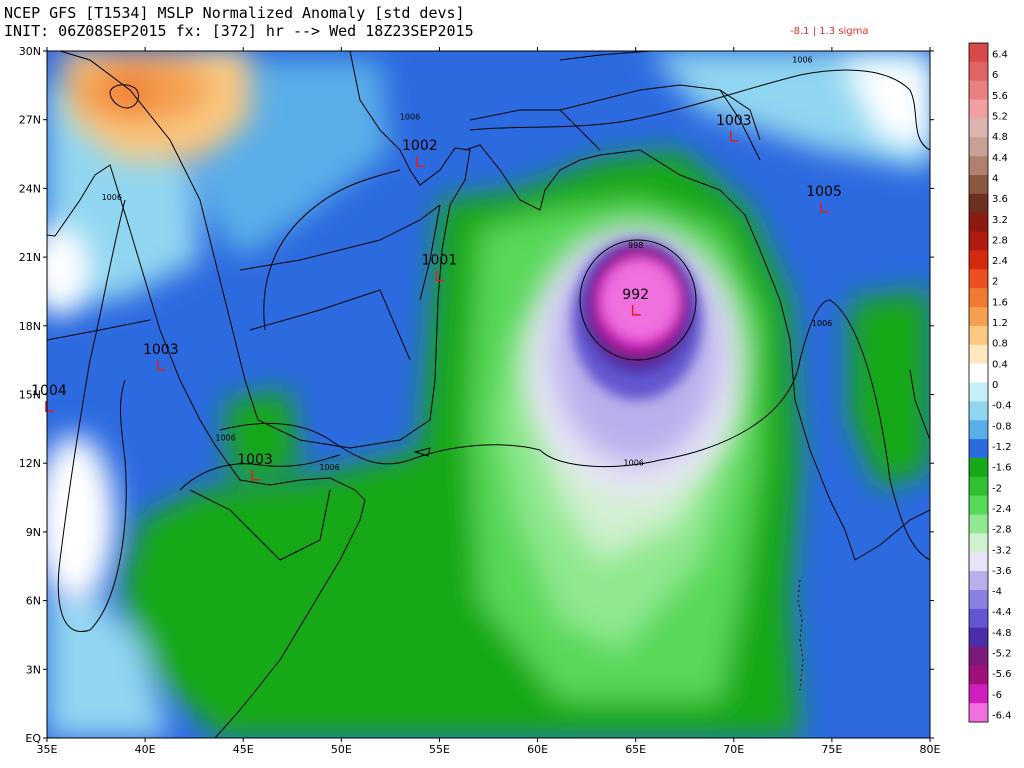  Describe the element at coordinates (733, 749) in the screenshot. I see `lon-label: 70E` at that location.